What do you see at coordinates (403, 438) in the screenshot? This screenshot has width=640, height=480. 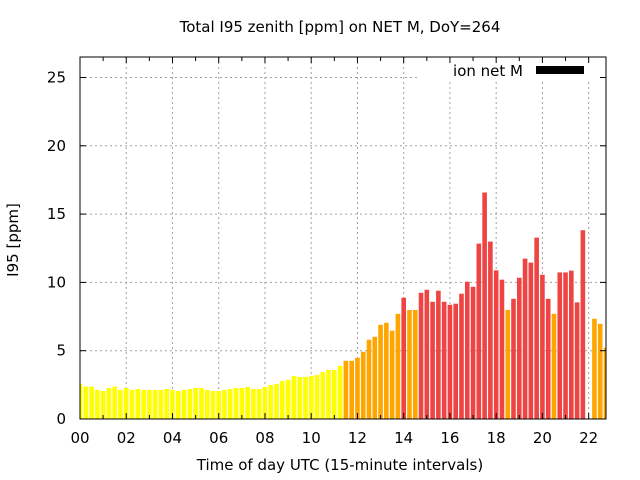 I see `x-tick-label: 14` at bounding box center [403, 438].